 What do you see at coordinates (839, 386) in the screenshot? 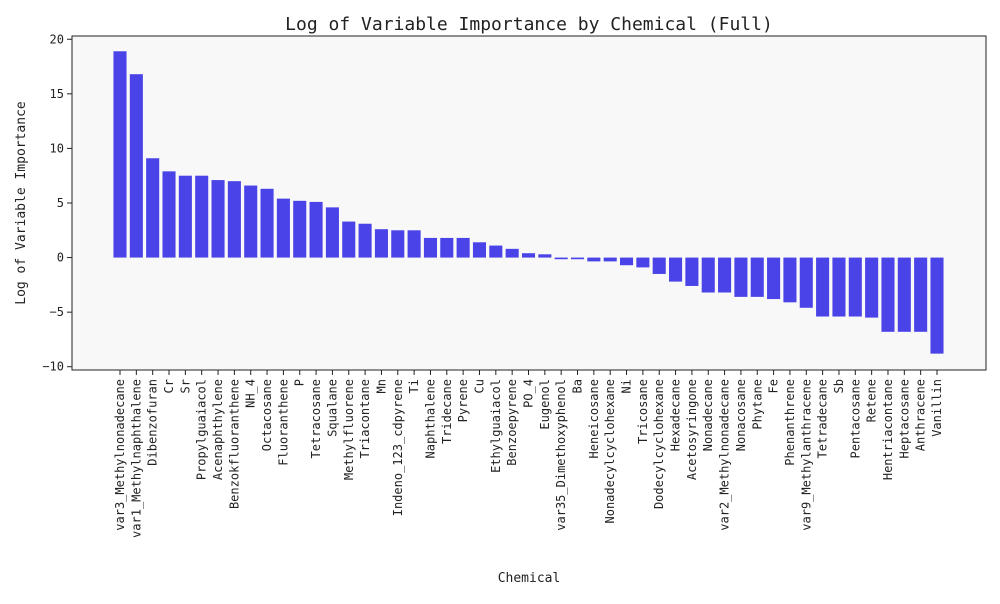
I see `x-tick-label: Sb` at bounding box center [839, 386].